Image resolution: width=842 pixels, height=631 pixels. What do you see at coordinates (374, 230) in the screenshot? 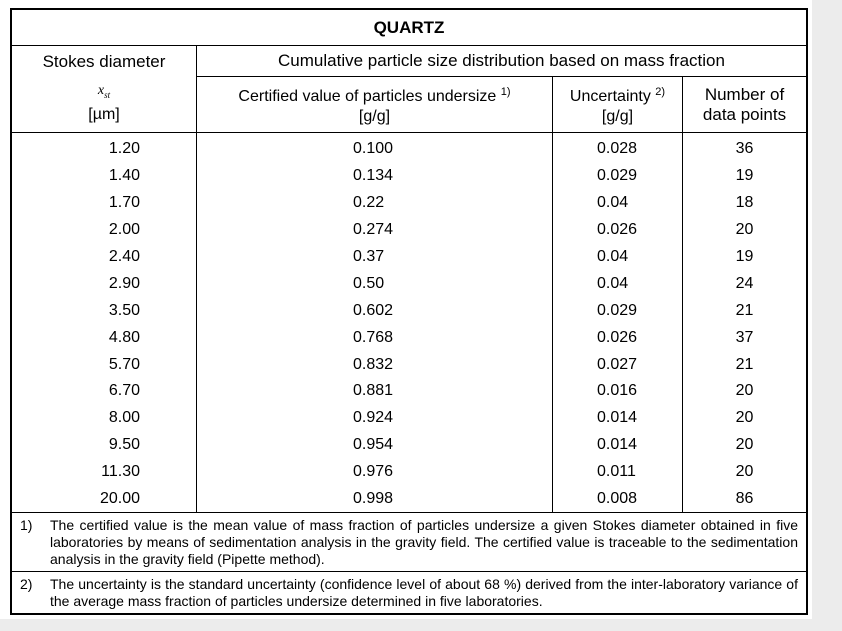
I see `certified-value: 0.274` at bounding box center [374, 230].